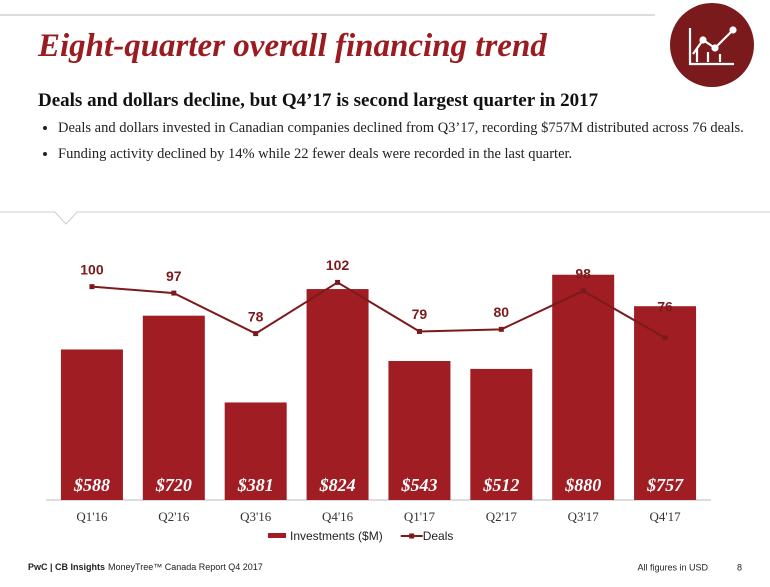  Describe the element at coordinates (256, 516) in the screenshot. I see `x-tick-label: Q3'16` at that location.